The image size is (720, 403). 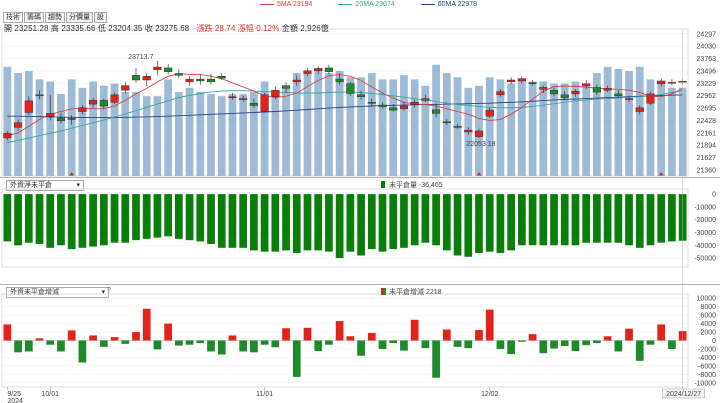 What do you see at coordinates (707, 358) in the screenshot?
I see `y-tick-label: -4000` at bounding box center [707, 358].